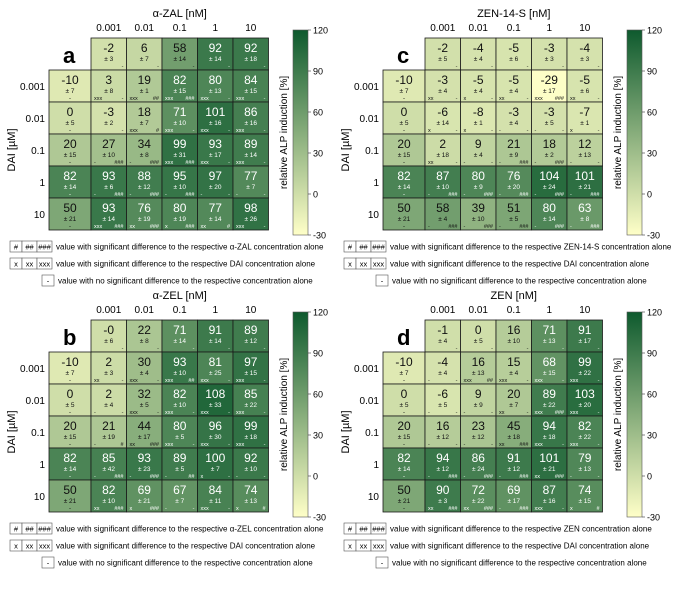  What do you see at coordinates (366, 369) in the screenshot?
I see `y-tick-label: 0.001` at bounding box center [366, 369].